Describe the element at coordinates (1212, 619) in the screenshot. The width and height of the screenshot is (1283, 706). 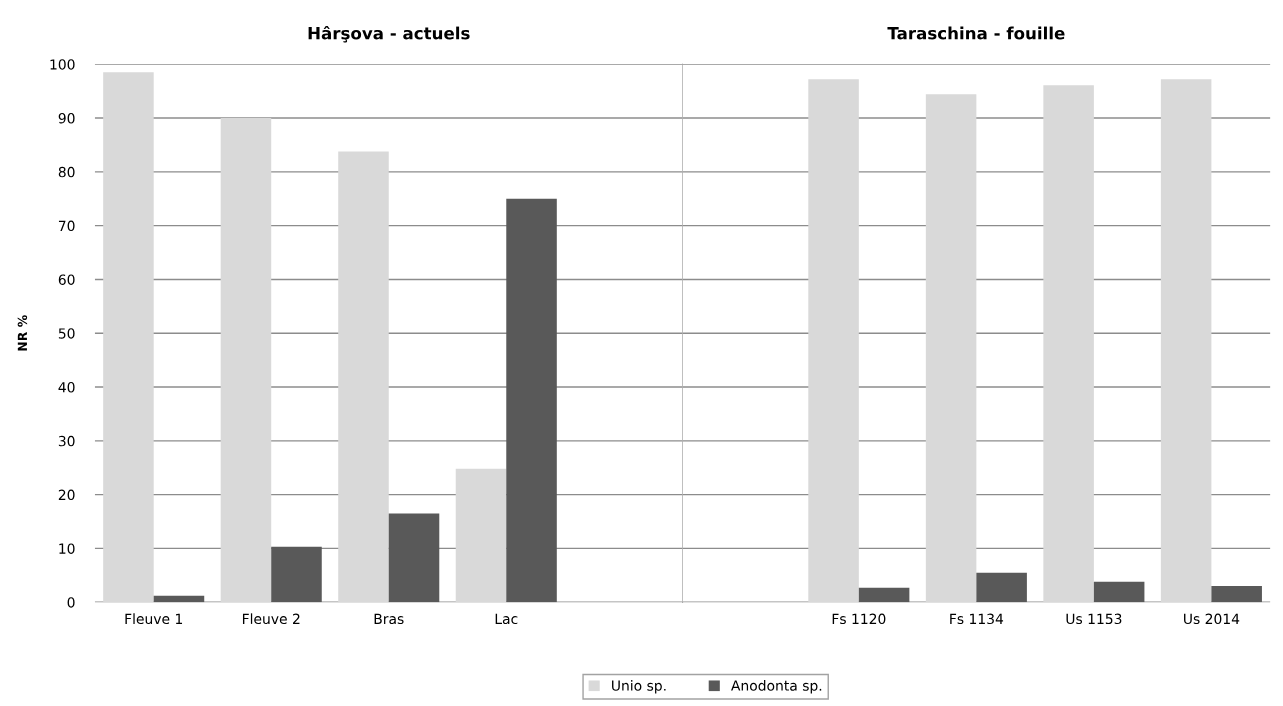
I see `x-tick-label: Us 2014` at that location.